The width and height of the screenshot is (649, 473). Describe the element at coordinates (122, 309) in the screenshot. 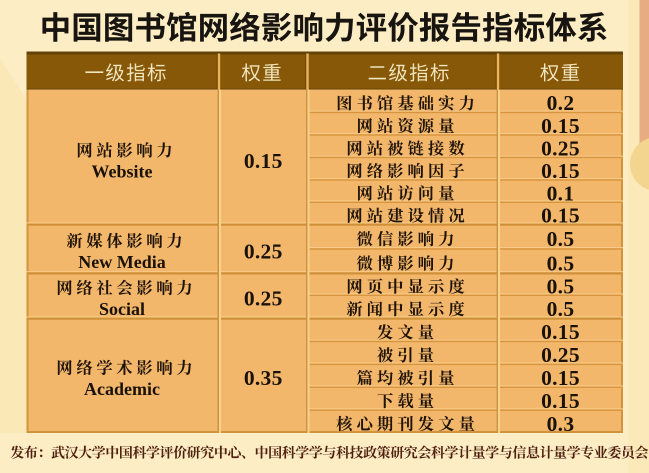

I see `svg-text: Social` at that location.